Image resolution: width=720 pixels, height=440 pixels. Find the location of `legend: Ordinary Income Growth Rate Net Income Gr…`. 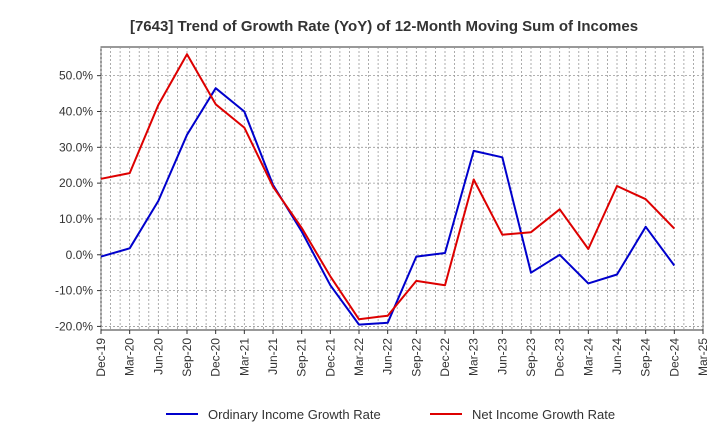

legend: Ordinary Income Growth Rate Net Income Gr… is located at coordinates (390, 414).